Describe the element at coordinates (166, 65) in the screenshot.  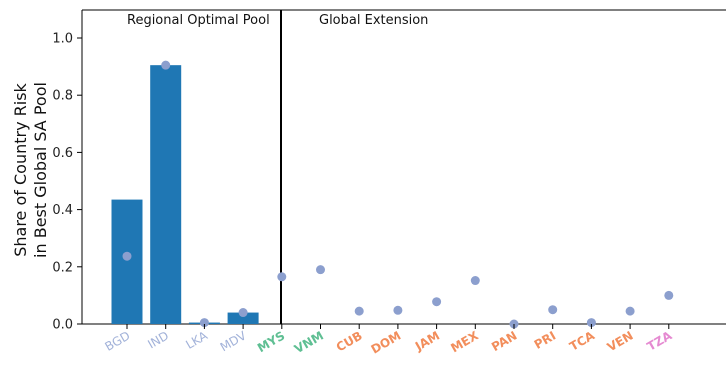
I see `point-ind` at that location.